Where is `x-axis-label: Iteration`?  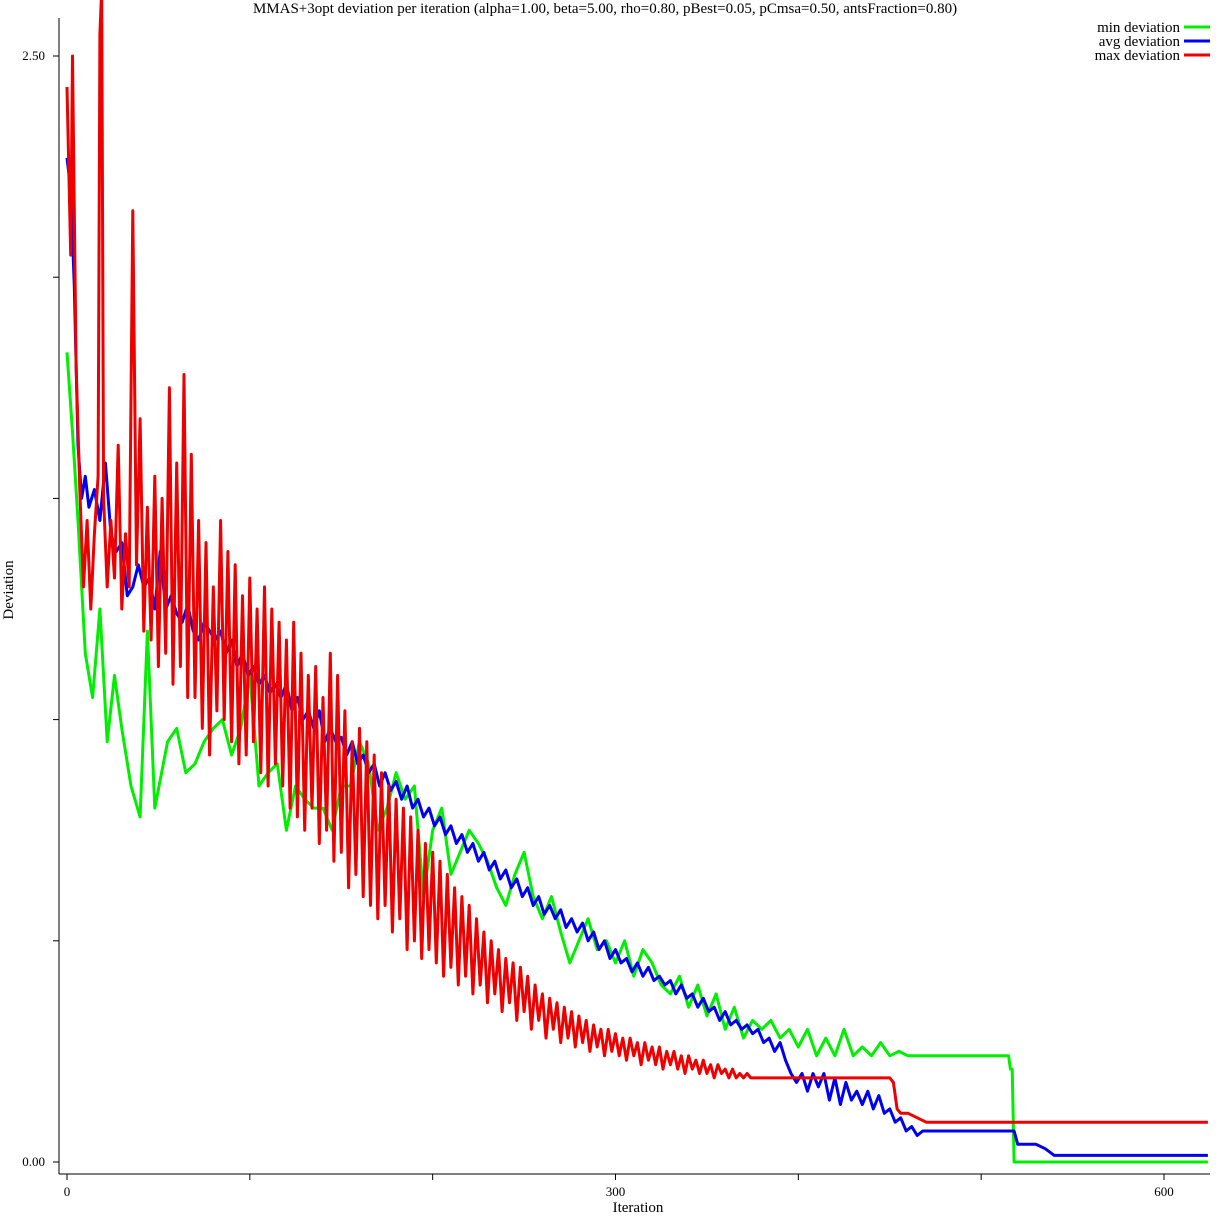 x-axis-label: Iteration is located at coordinates (638, 1208).